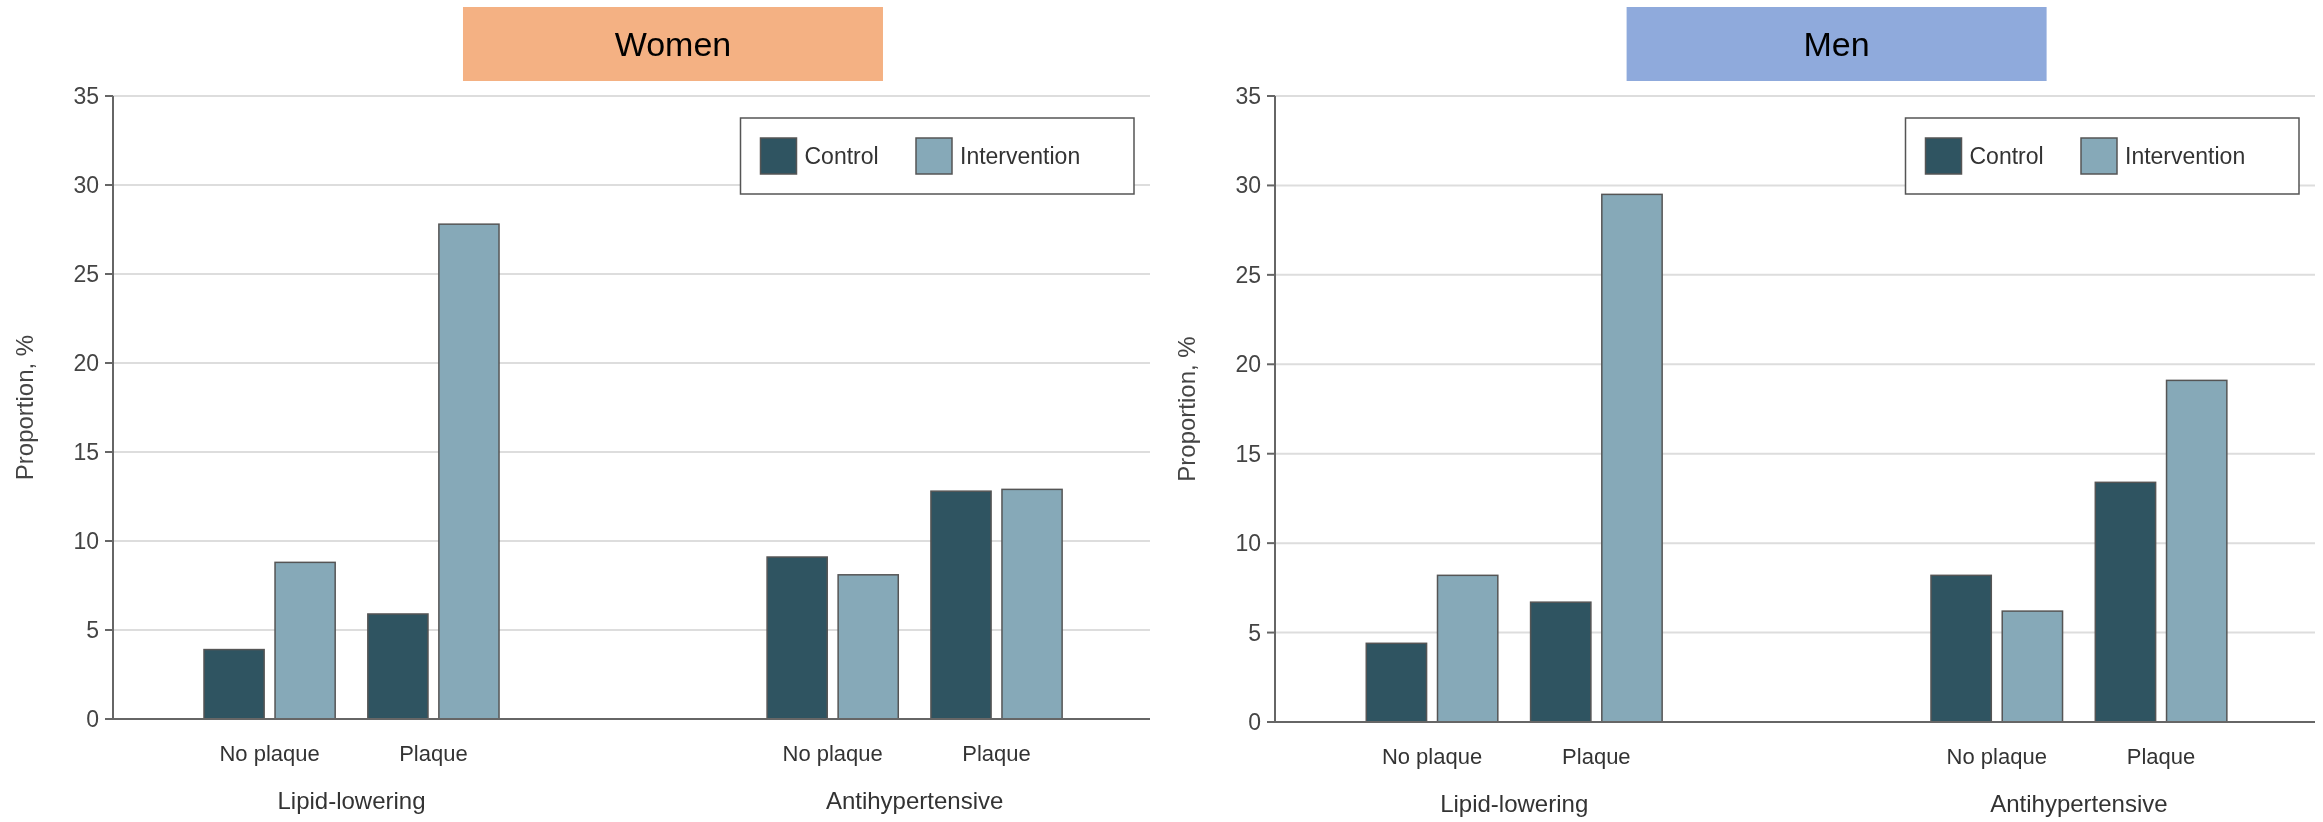 This screenshot has width=2323, height=822. I want to click on chart-title: Women, so click(673, 44).